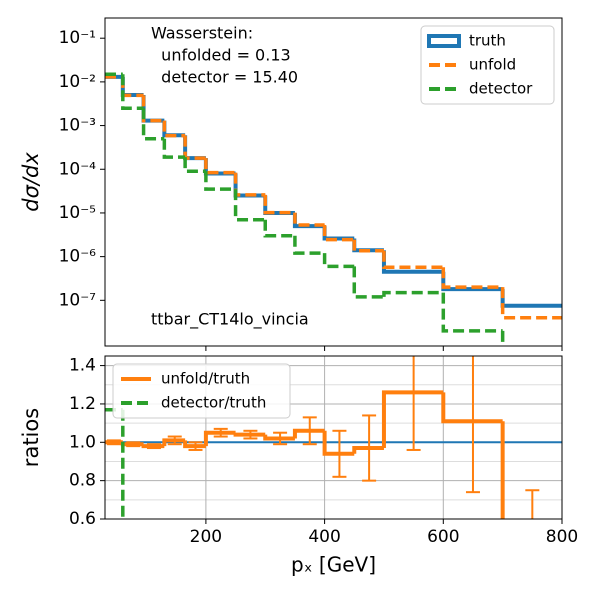 Image resolution: width=600 pixels, height=600 pixels. What do you see at coordinates (82, 366) in the screenshot?
I see `y-tick-label: 1.4` at bounding box center [82, 366].